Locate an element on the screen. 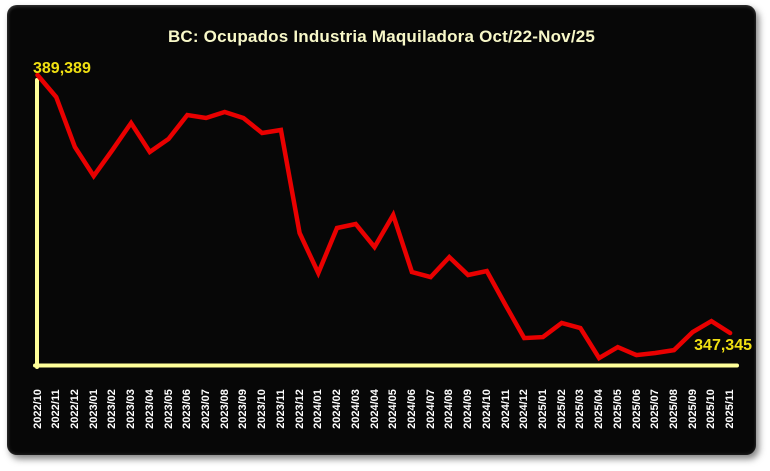 This screenshot has height=471, width=770. end-value-label: 347,345 is located at coordinates (723, 345).